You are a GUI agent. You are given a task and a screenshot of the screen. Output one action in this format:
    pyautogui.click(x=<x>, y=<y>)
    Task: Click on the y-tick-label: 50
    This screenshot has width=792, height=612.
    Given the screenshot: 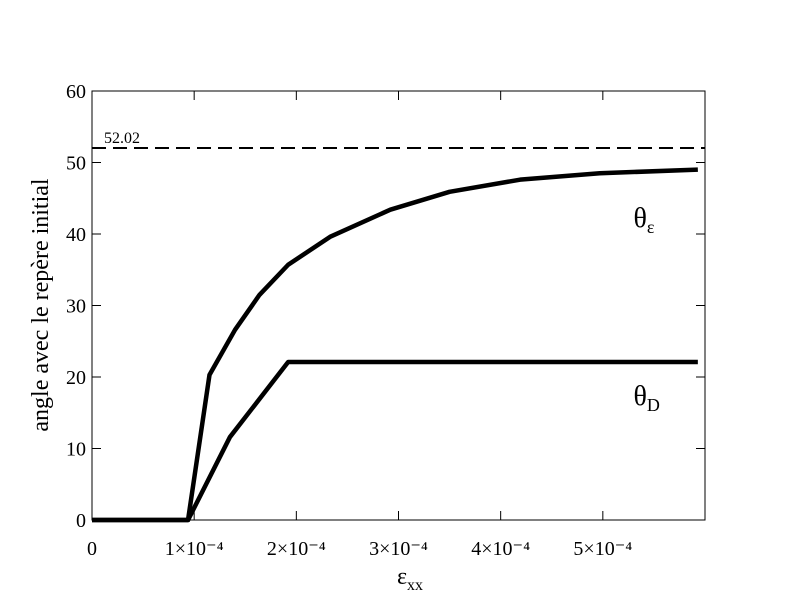 What is the action you would take?
    pyautogui.click(x=76, y=164)
    